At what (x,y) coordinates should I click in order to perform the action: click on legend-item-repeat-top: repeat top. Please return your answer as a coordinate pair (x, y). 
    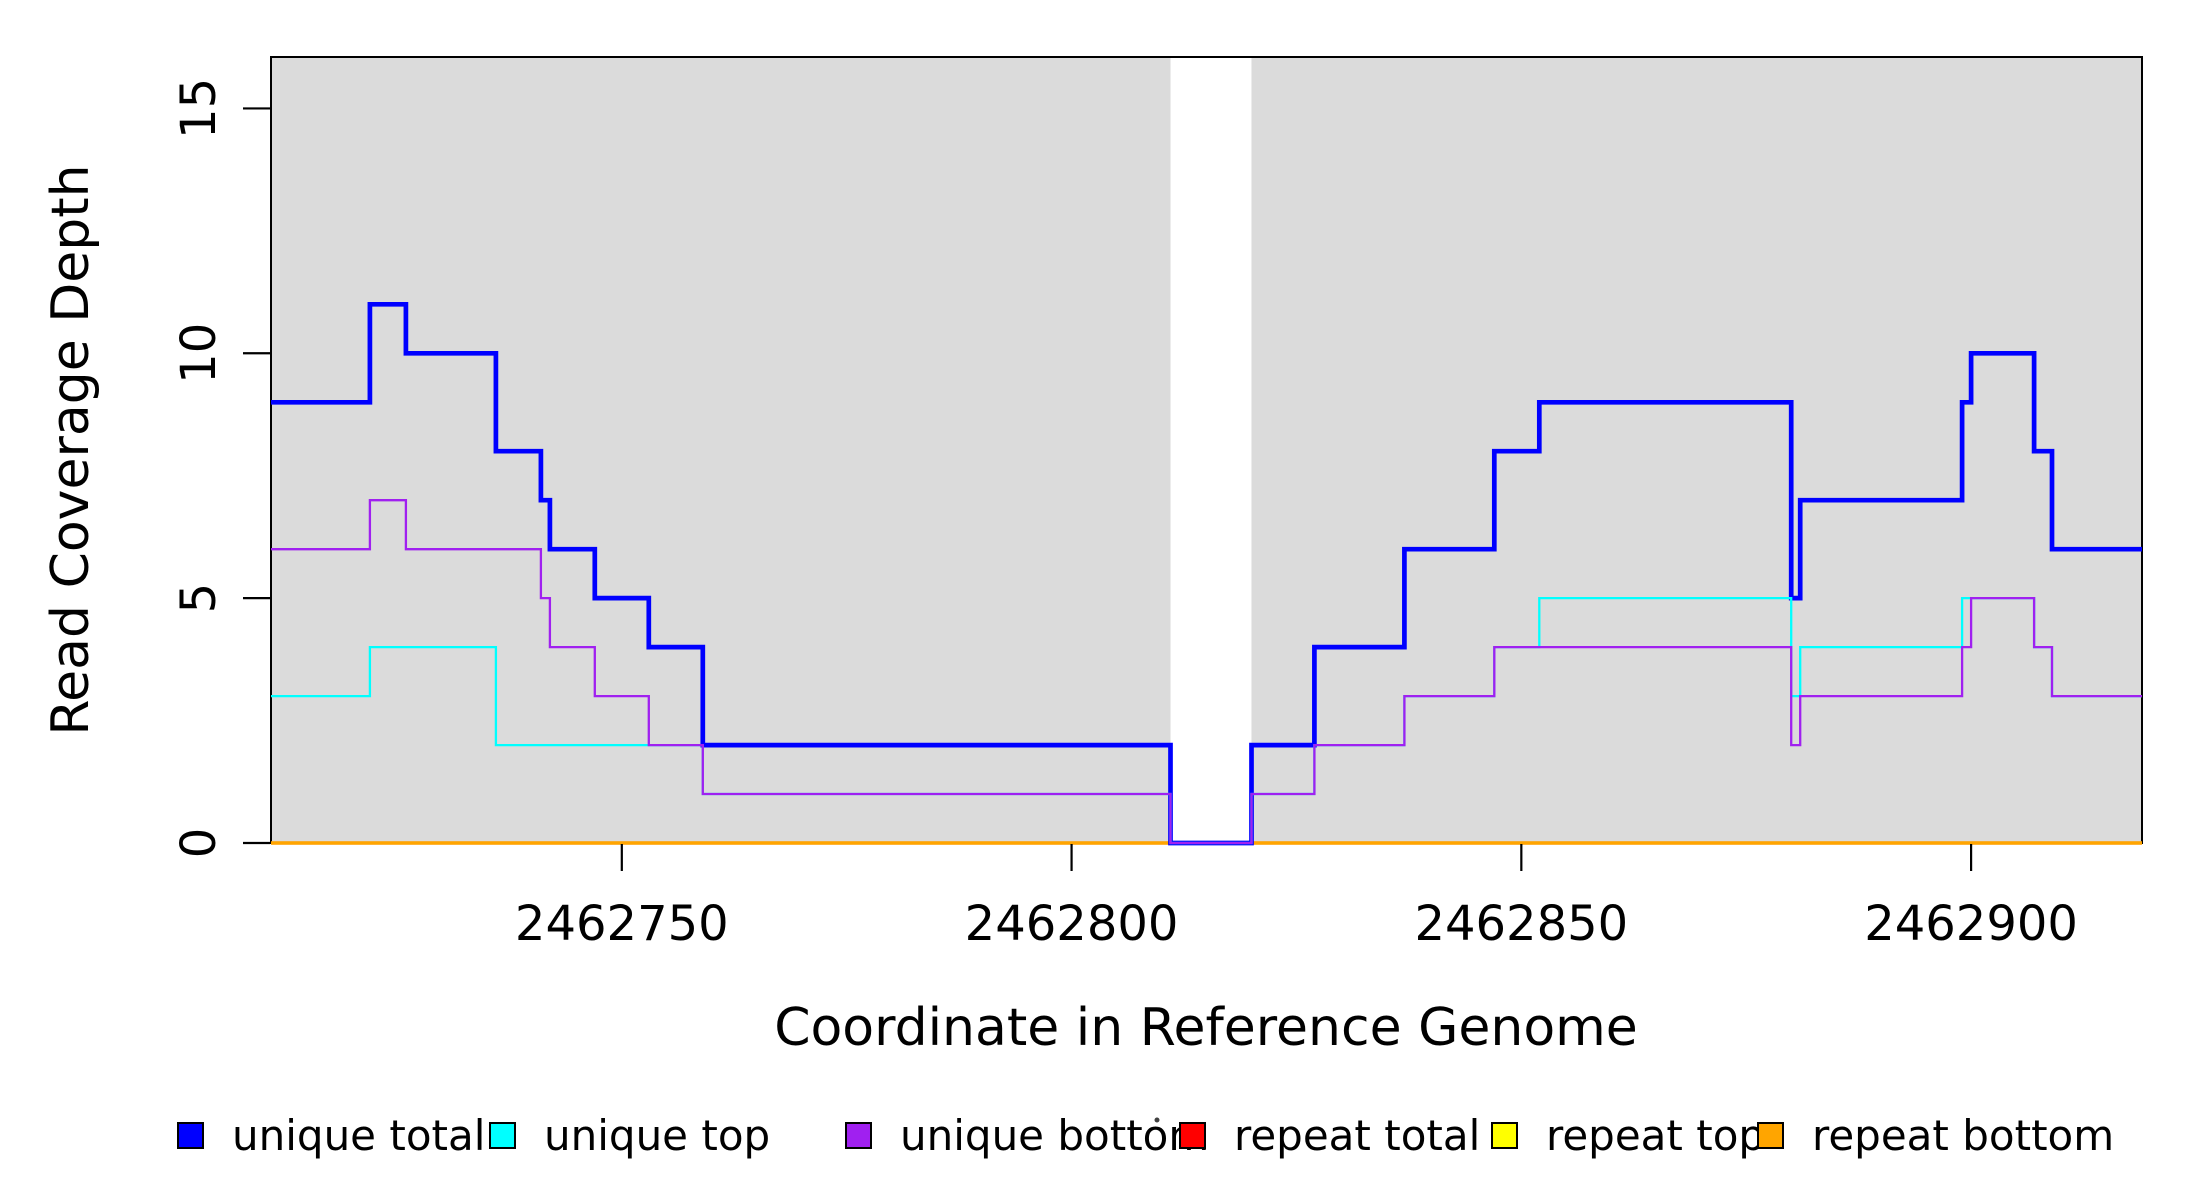
    Looking at the image, I should click on (1628, 1135).